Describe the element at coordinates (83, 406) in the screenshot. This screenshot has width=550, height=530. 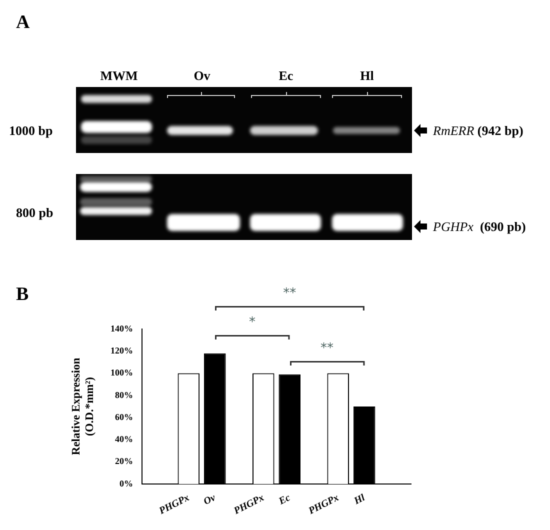
I see `y-axis-title: Relative Expression (O.D.*mm²)` at that location.